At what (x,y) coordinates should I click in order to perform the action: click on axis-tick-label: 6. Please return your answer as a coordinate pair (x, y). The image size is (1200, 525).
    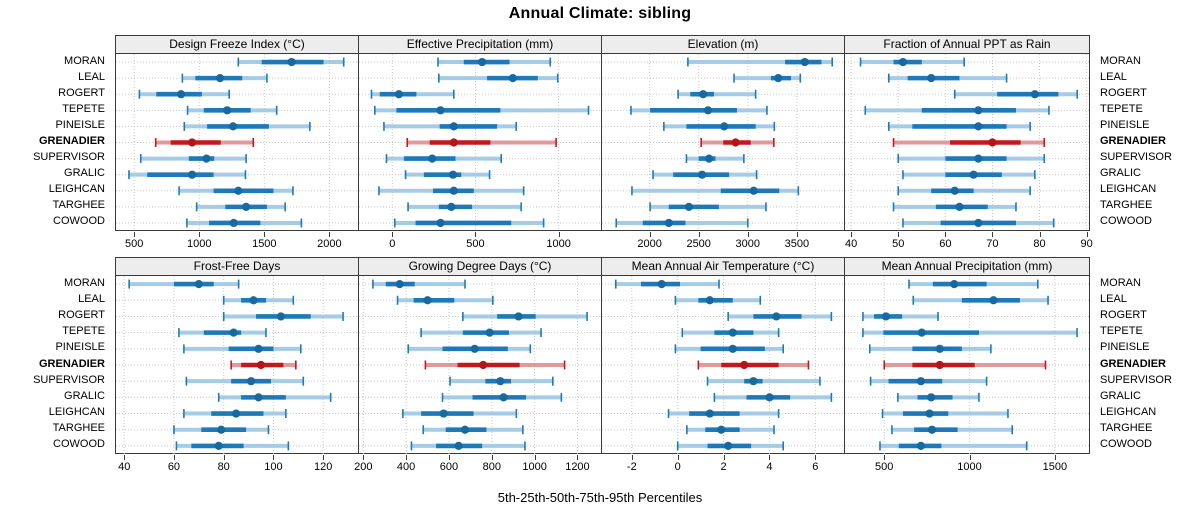
    Looking at the image, I should click on (815, 467).